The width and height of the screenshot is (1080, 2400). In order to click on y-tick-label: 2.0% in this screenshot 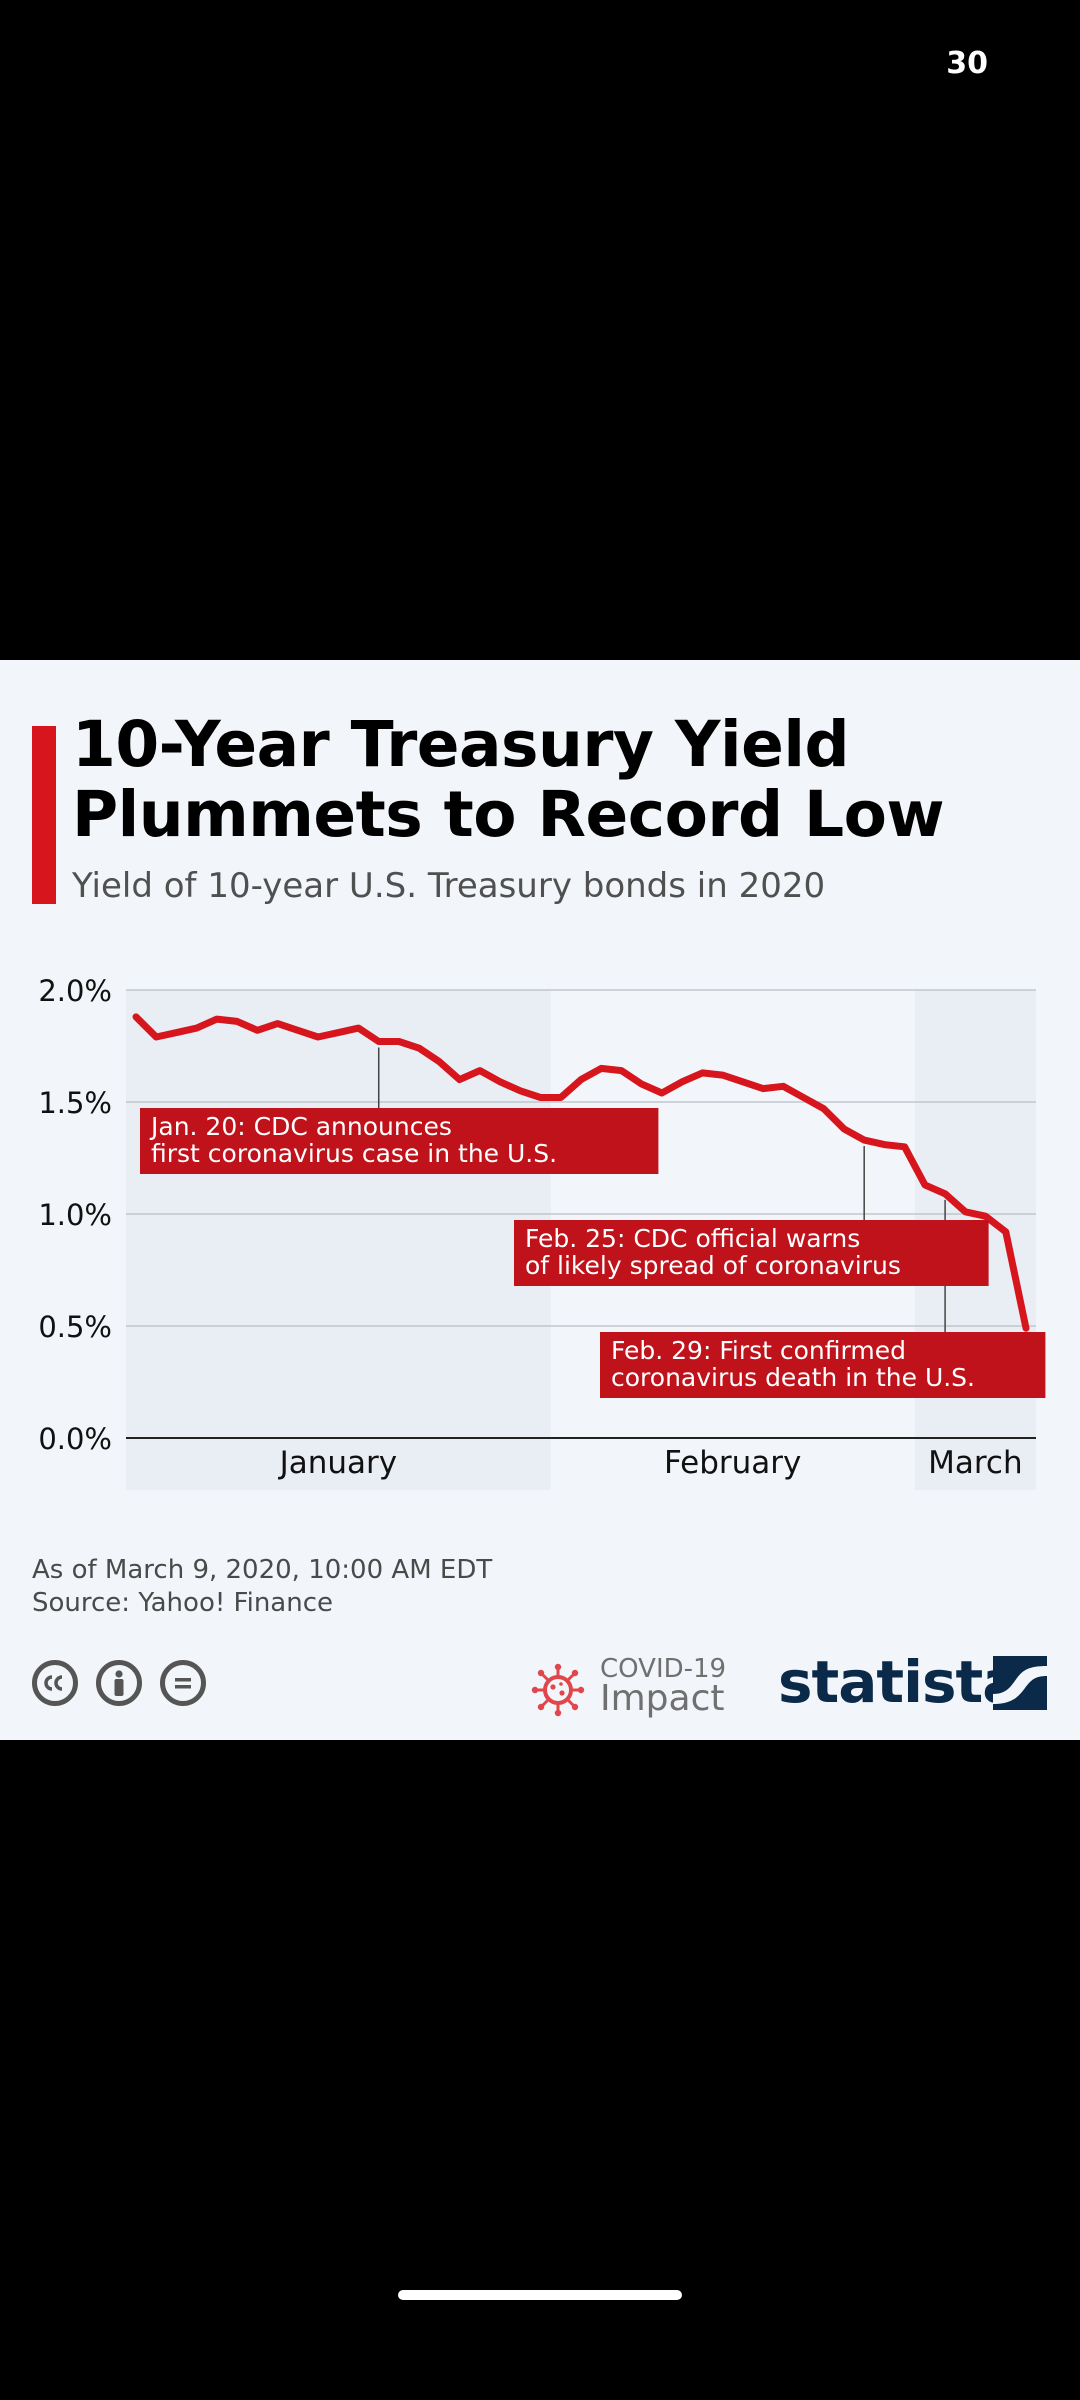, I will do `click(75, 991)`.